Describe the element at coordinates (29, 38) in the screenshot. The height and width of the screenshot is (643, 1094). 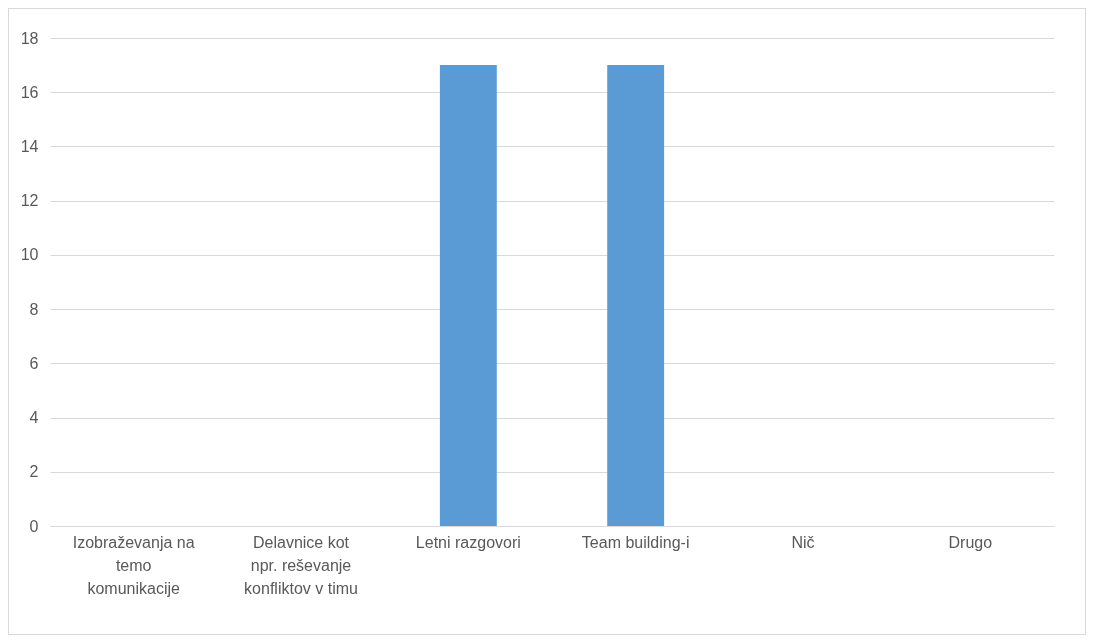
I see `y-tick-label: 18` at that location.